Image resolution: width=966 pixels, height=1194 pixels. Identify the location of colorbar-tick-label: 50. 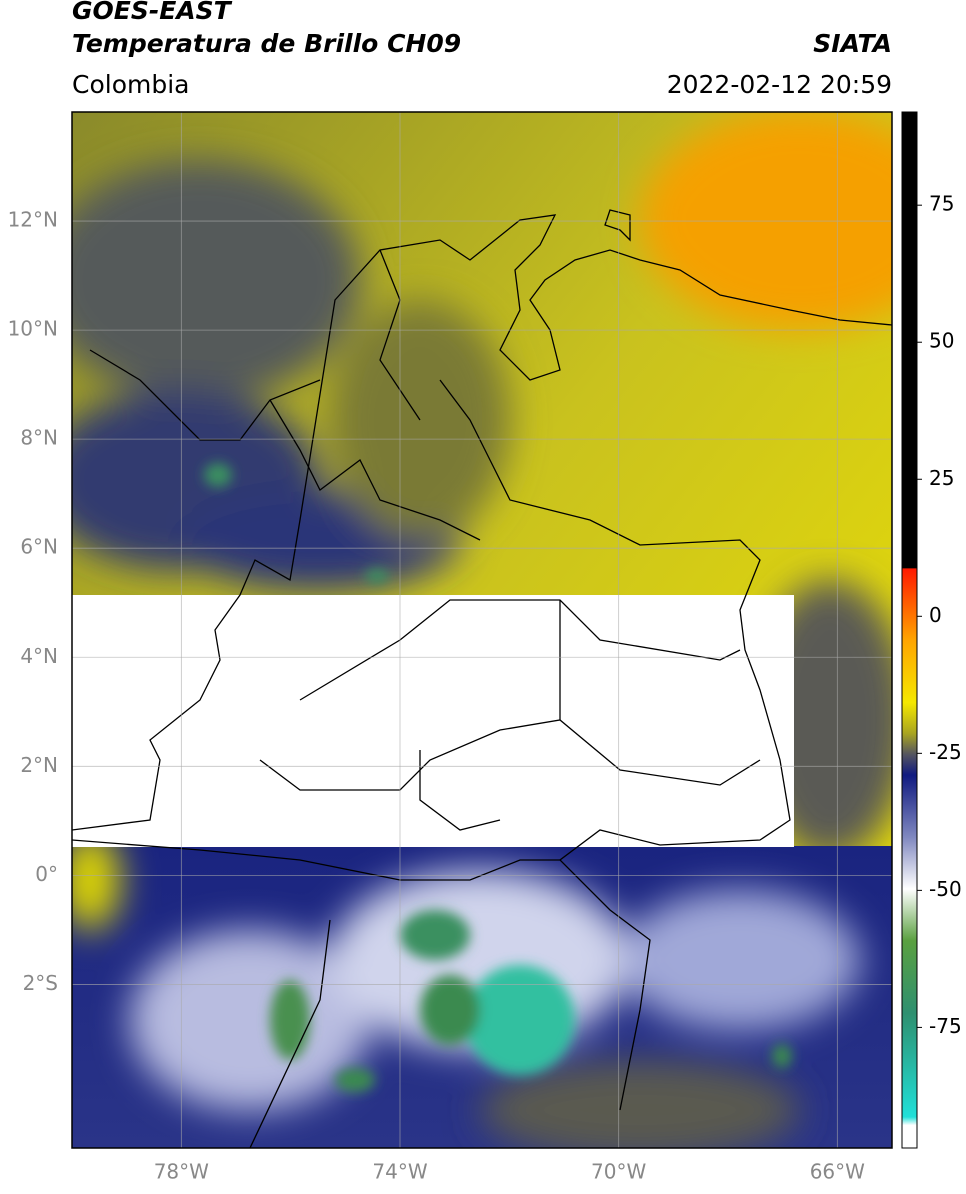
(941, 341).